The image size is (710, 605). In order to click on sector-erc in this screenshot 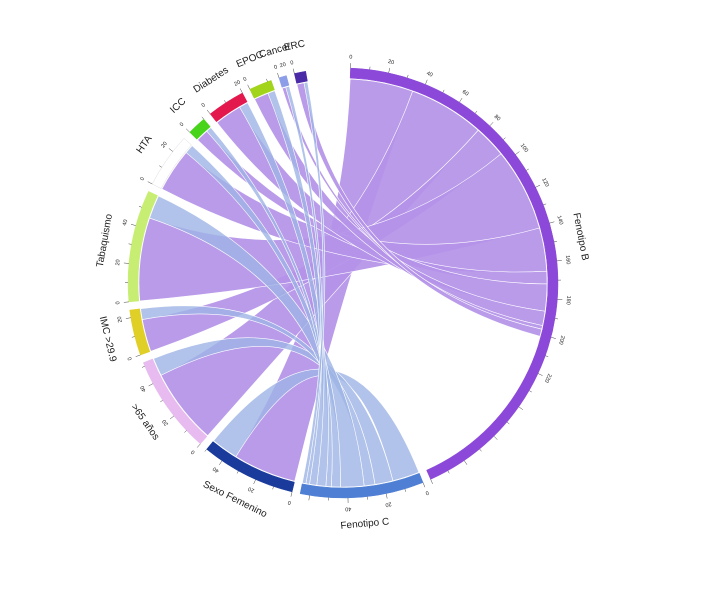, I will do `click(301, 77)`.